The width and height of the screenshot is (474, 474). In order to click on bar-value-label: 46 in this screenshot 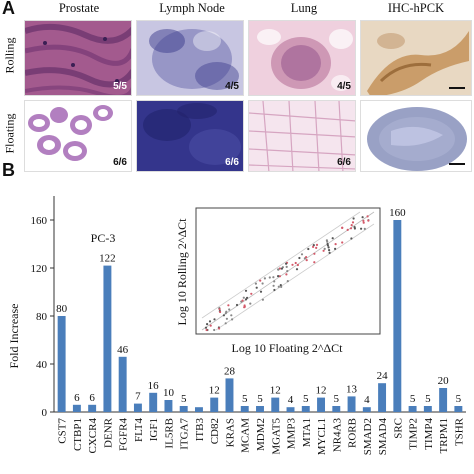, I will do `click(123, 350)`.